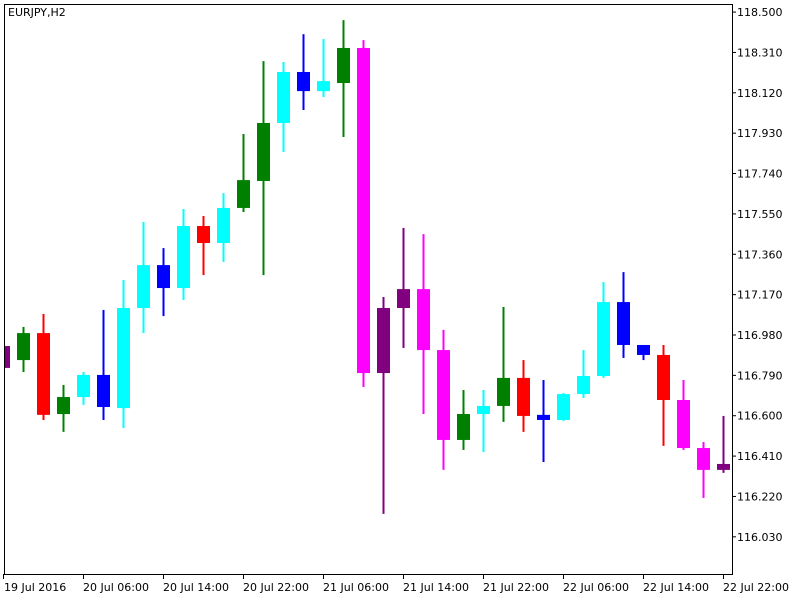 This screenshot has width=800, height=604. What do you see at coordinates (35, 587) in the screenshot?
I see `x-tick-label: 19 Jul 2016` at bounding box center [35, 587].